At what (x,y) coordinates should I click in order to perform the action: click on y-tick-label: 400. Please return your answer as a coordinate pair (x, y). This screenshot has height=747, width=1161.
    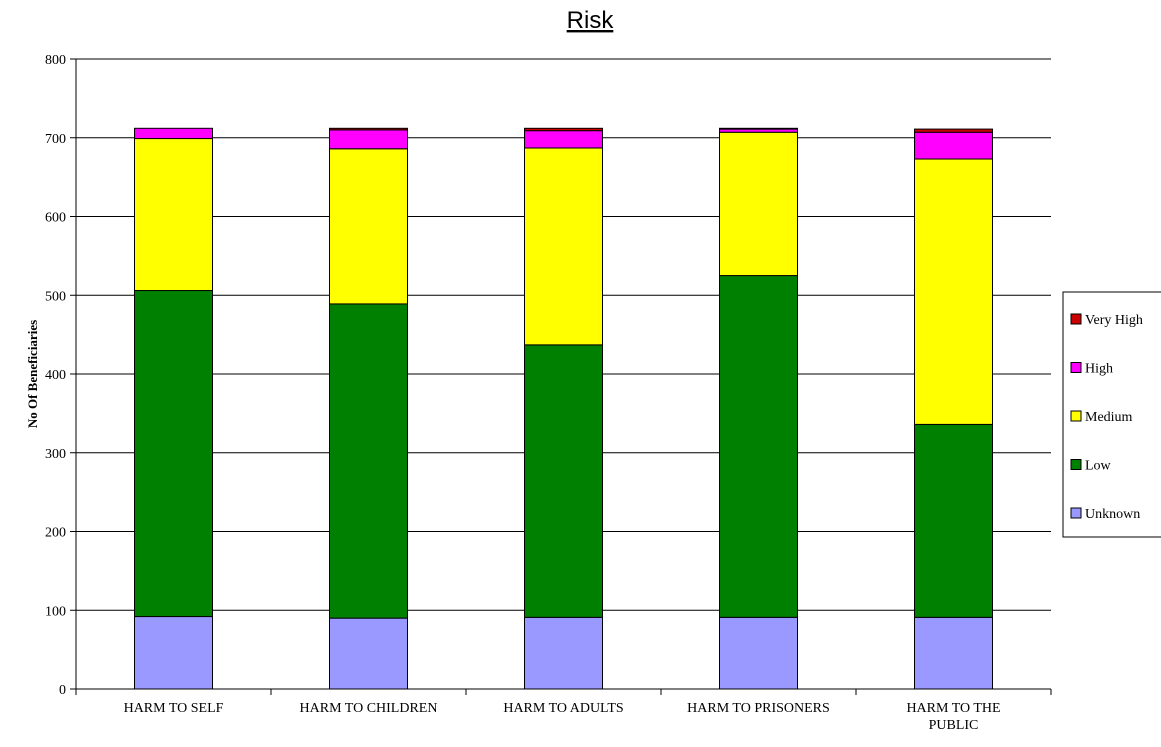
    Looking at the image, I should click on (55, 375).